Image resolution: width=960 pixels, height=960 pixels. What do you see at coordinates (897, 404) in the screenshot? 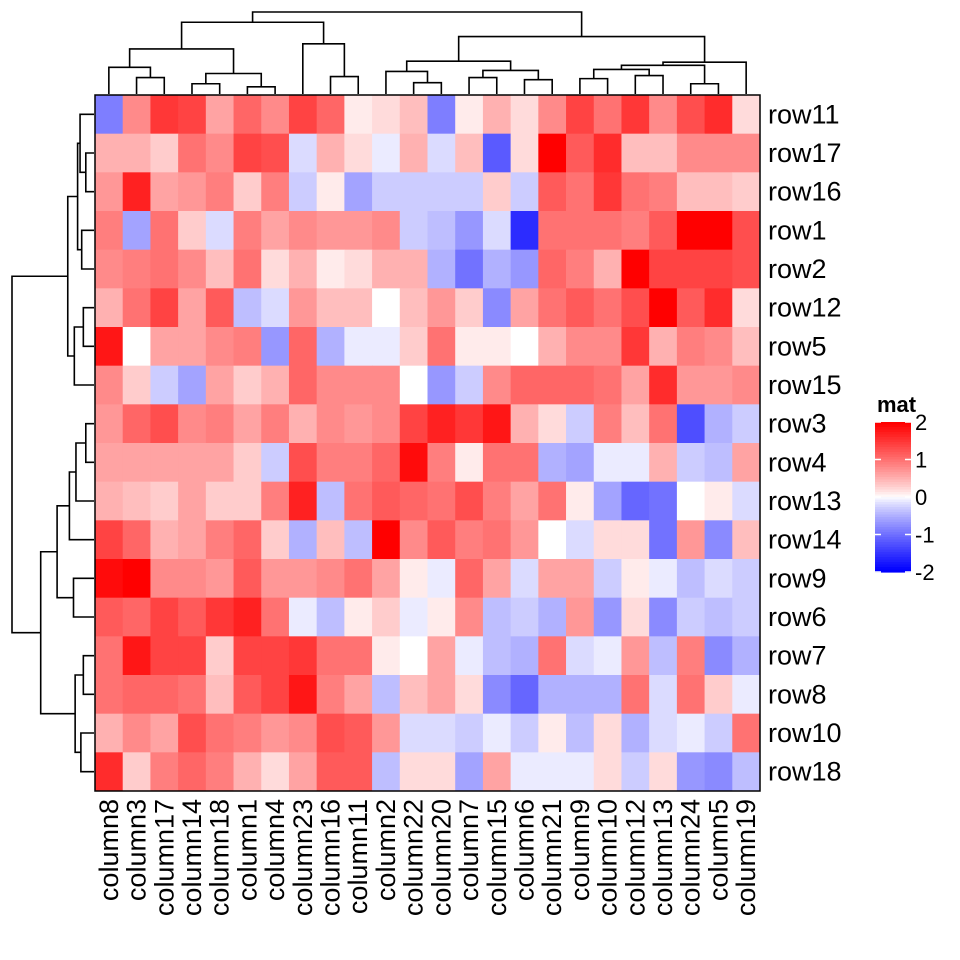
I see `legend-title: mat` at bounding box center [897, 404].